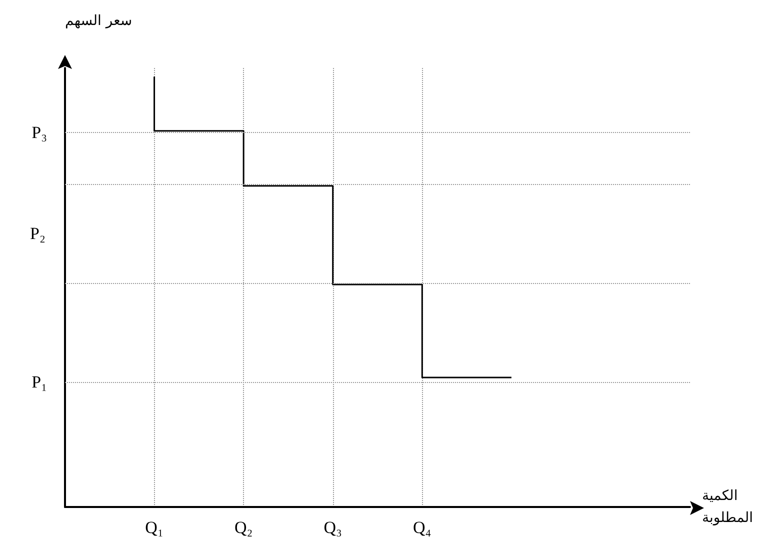  Describe the element at coordinates (333, 527) in the screenshot. I see `x-tick-label: Q₃` at that location.